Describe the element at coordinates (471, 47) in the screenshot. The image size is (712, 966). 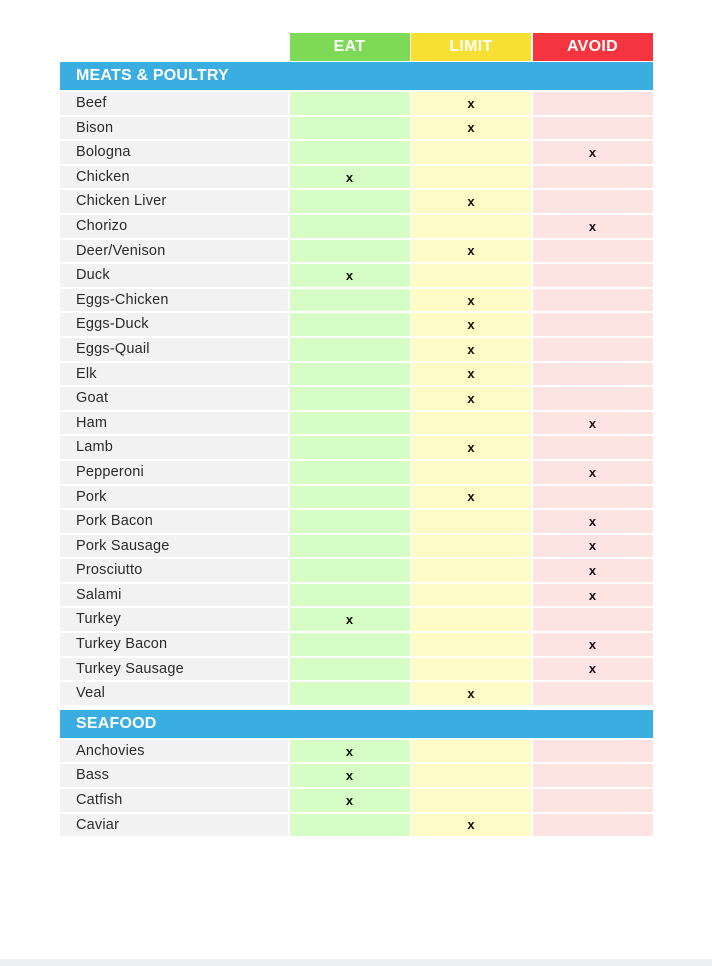
I see `column-header-limit: LIMIT` at that location.